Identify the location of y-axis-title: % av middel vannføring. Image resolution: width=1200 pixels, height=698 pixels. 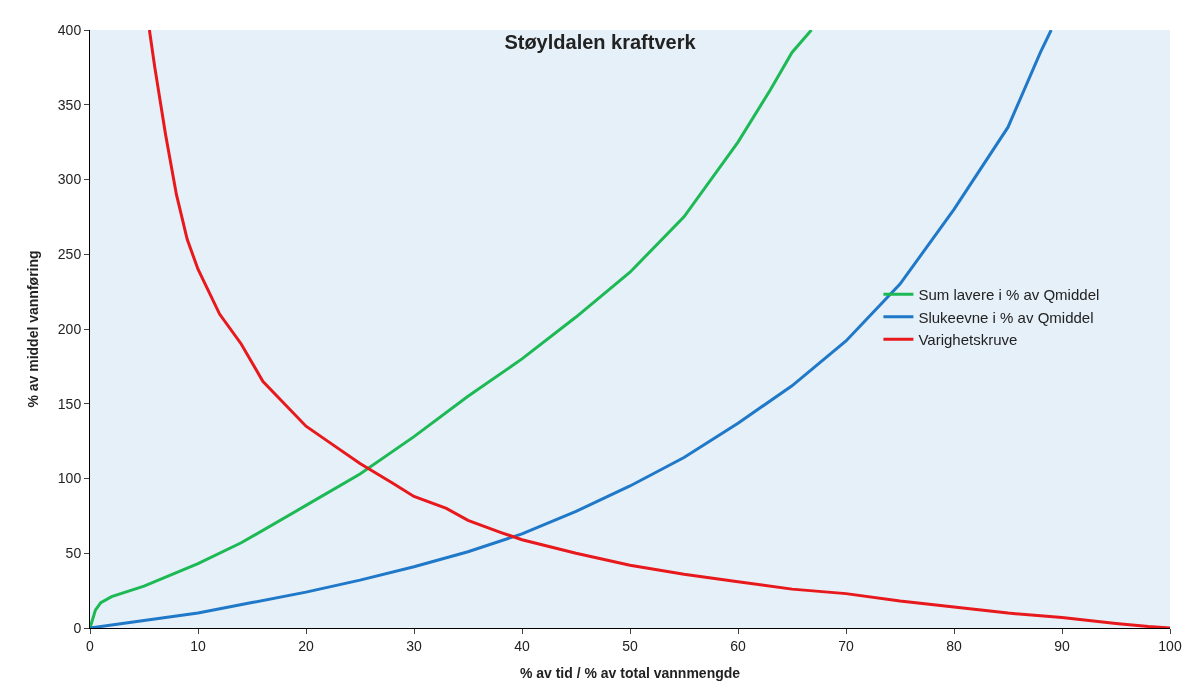
(33, 329).